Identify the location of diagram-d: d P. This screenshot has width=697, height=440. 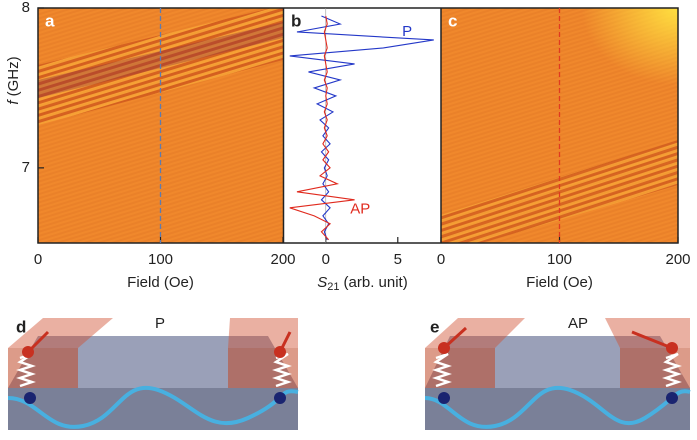
(153, 372).